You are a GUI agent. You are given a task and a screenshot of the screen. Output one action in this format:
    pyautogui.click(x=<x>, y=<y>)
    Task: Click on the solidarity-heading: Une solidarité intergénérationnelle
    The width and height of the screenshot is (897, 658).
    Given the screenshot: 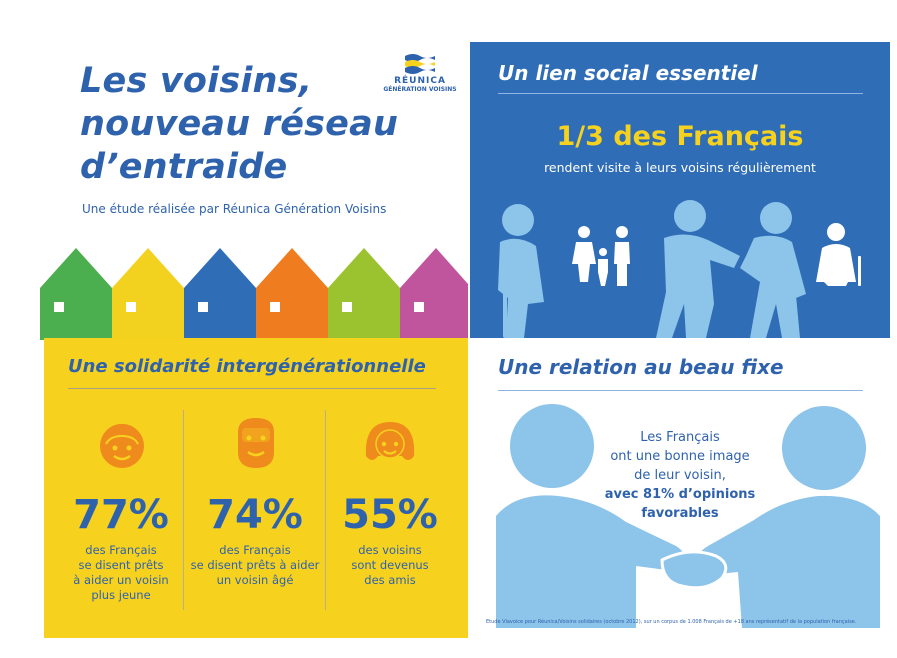 What is the action you would take?
    pyautogui.click(x=247, y=366)
    